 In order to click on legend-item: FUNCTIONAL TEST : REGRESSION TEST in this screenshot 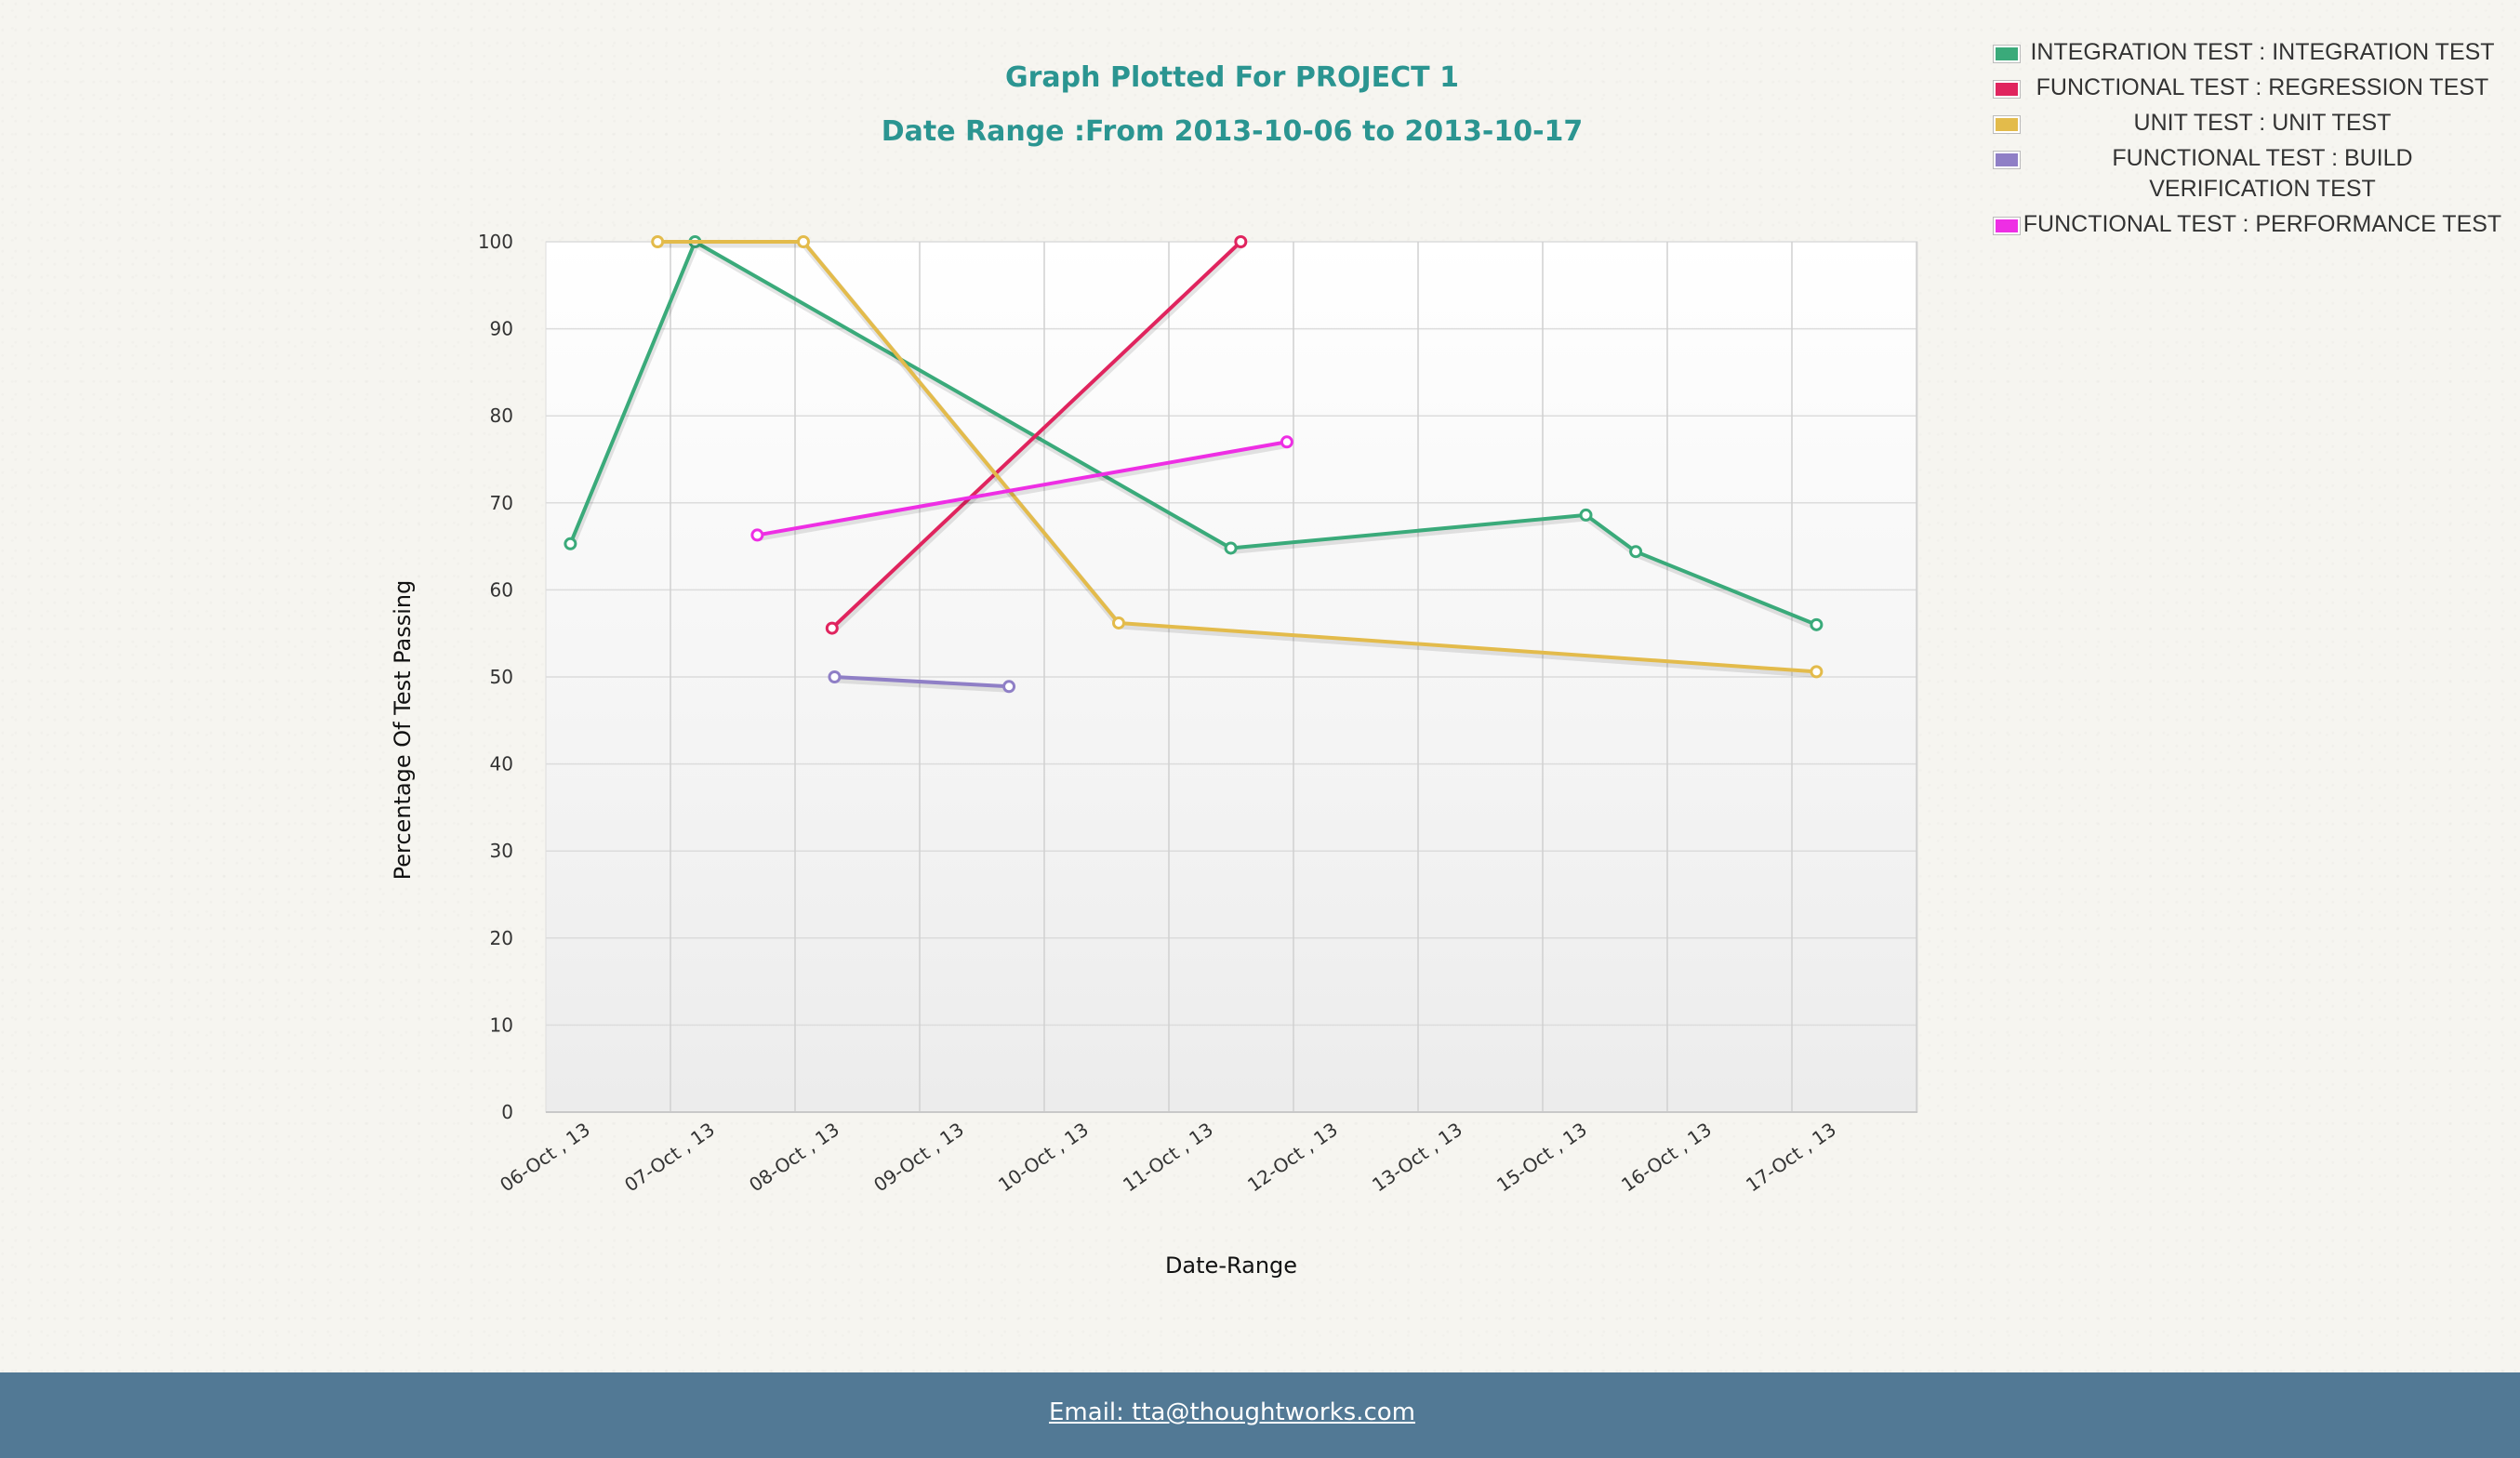, I will do `click(2246, 88)`.